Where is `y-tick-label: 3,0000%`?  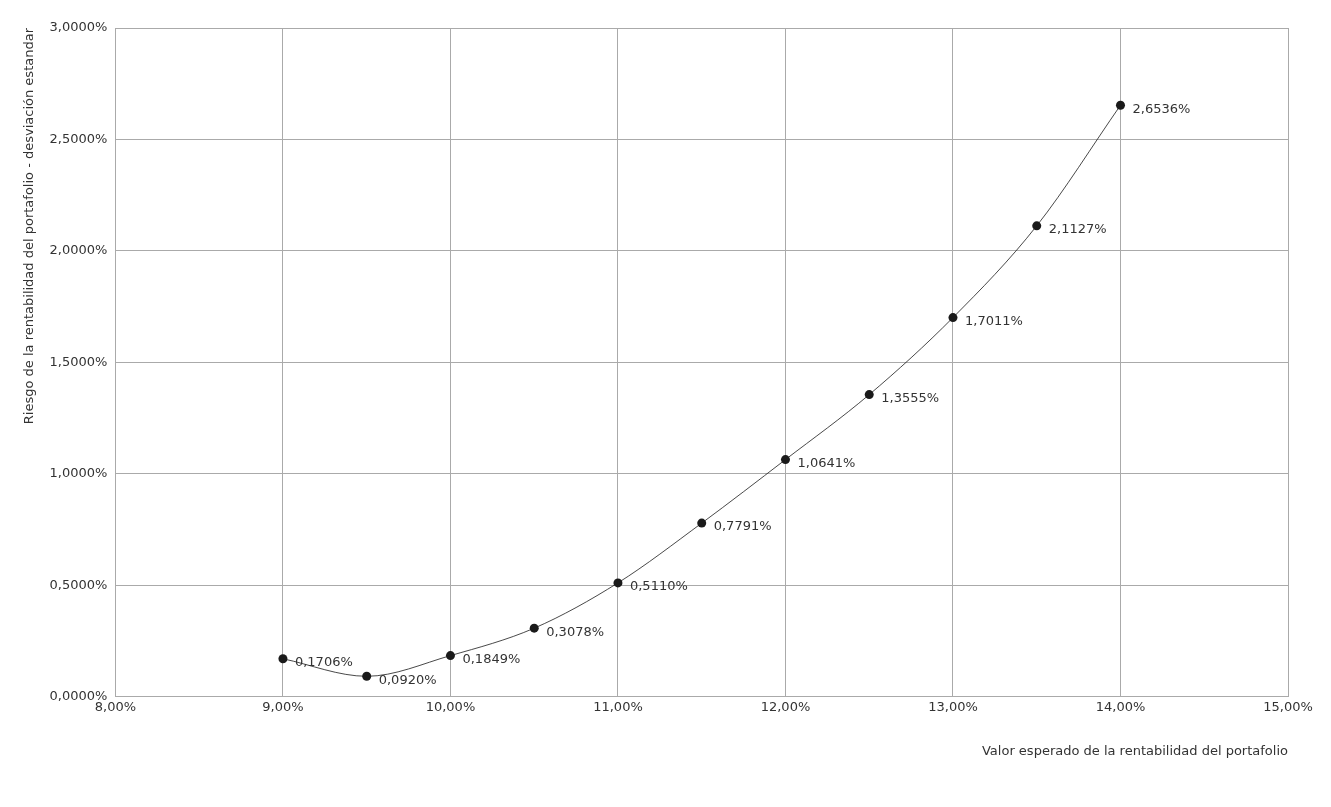 y-tick-label: 3,0000% is located at coordinates (78, 27).